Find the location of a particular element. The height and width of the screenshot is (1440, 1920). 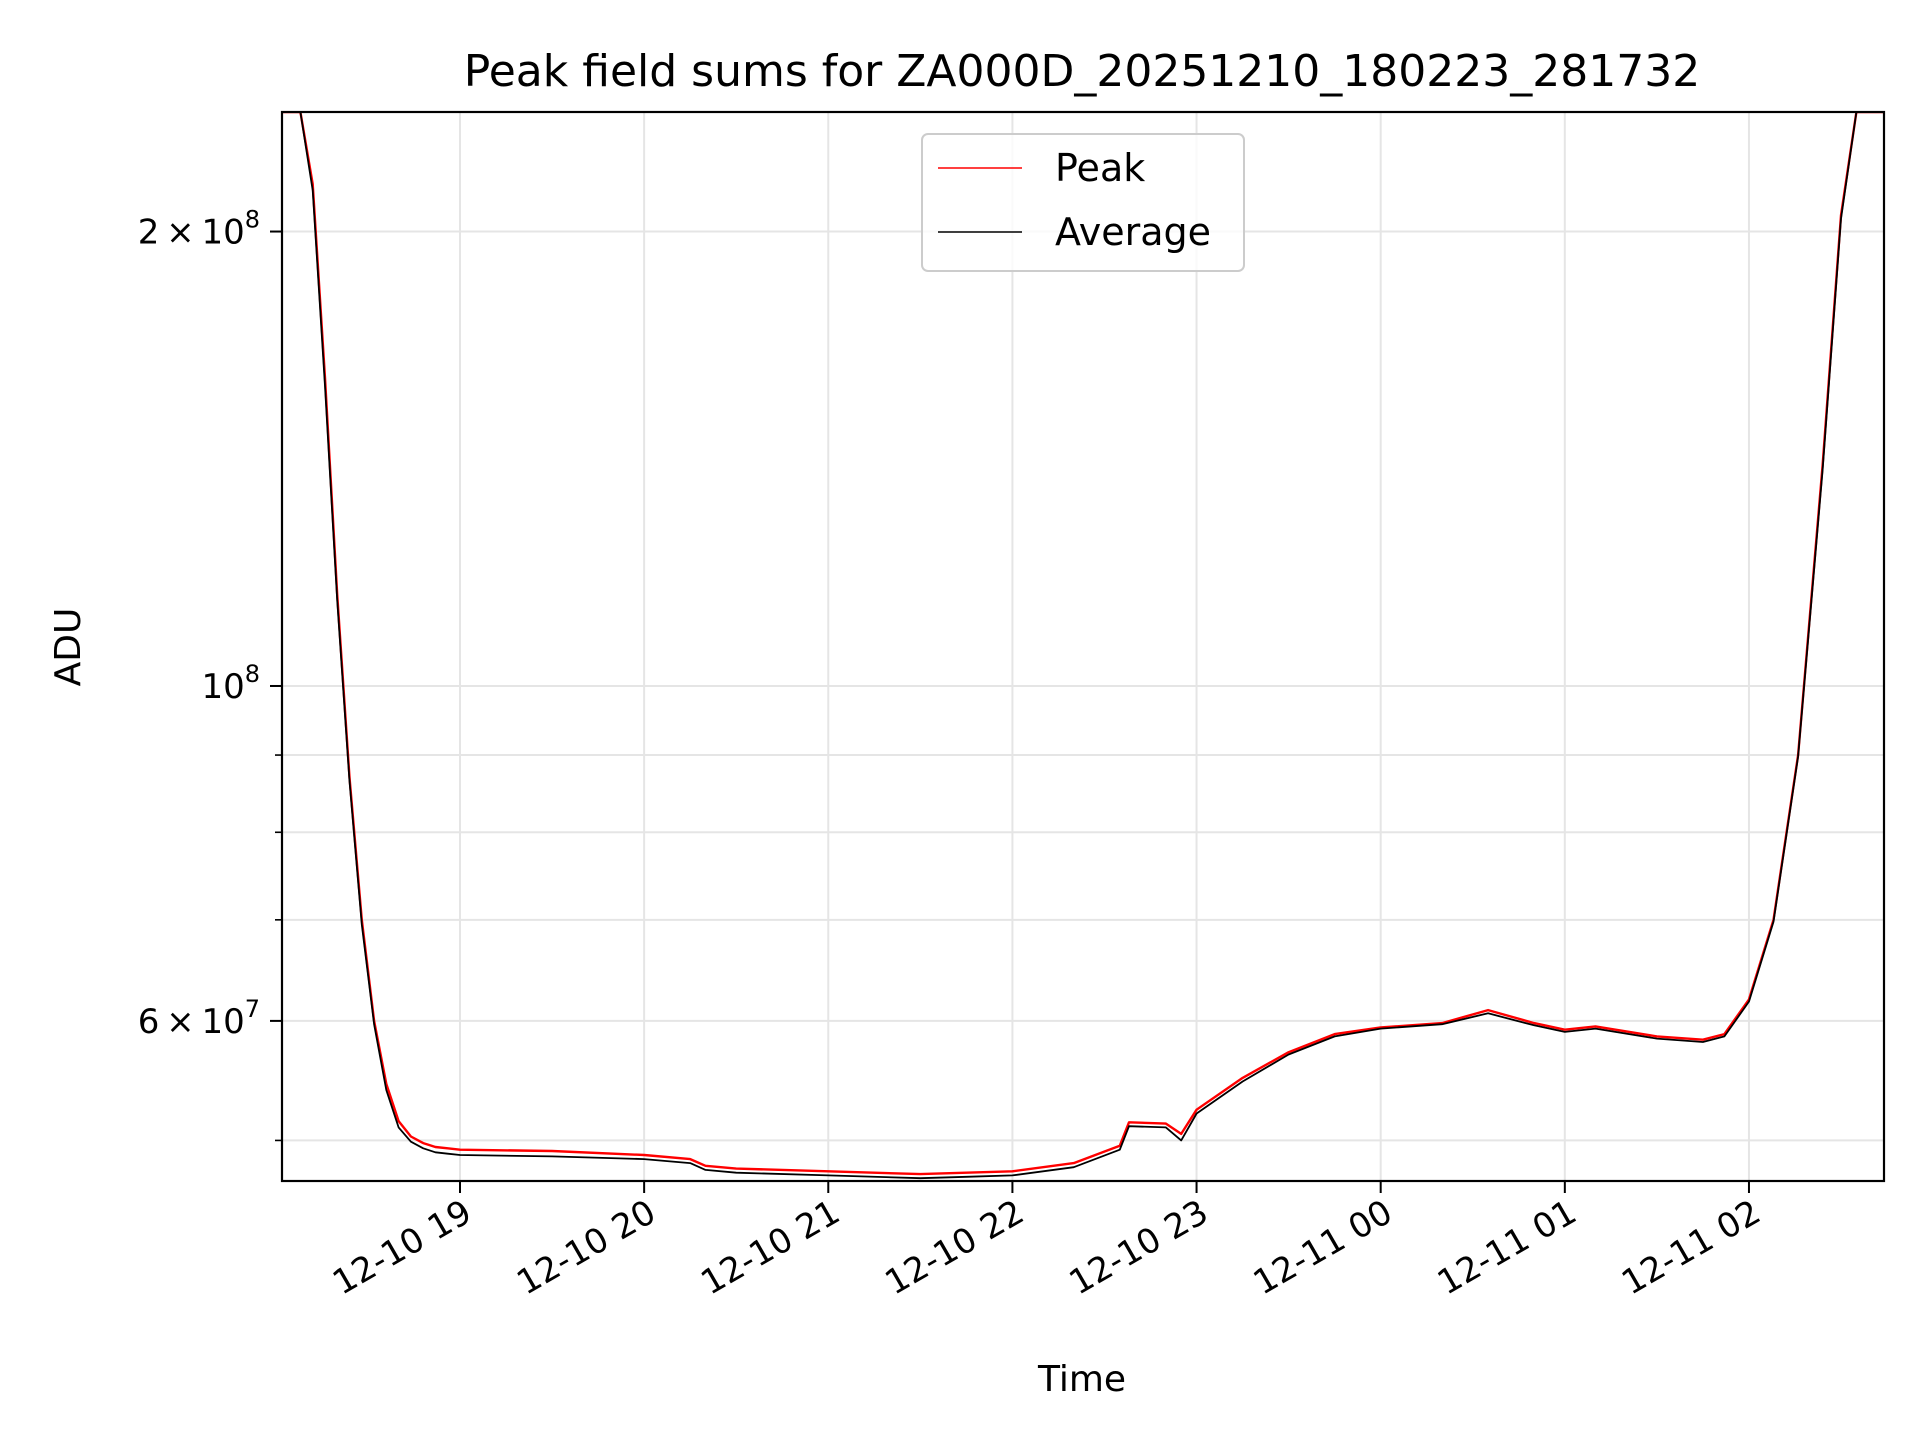

y-tick-mantissa: 10 is located at coordinates (222, 687).